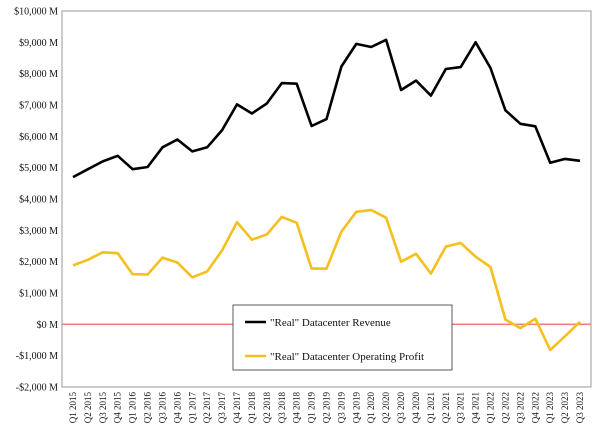  What do you see at coordinates (535, 407) in the screenshot?
I see `x-tick-label: Q4 2022` at bounding box center [535, 407].